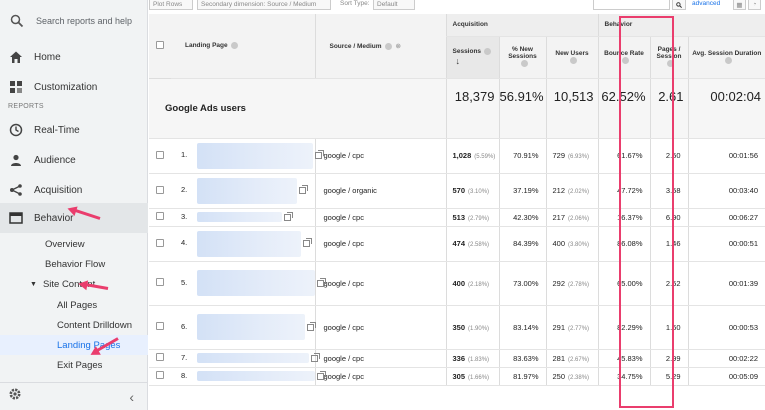  Describe the element at coordinates (522, 327) in the screenshot. I see `new-sessions-cell: 83.14%` at that location.